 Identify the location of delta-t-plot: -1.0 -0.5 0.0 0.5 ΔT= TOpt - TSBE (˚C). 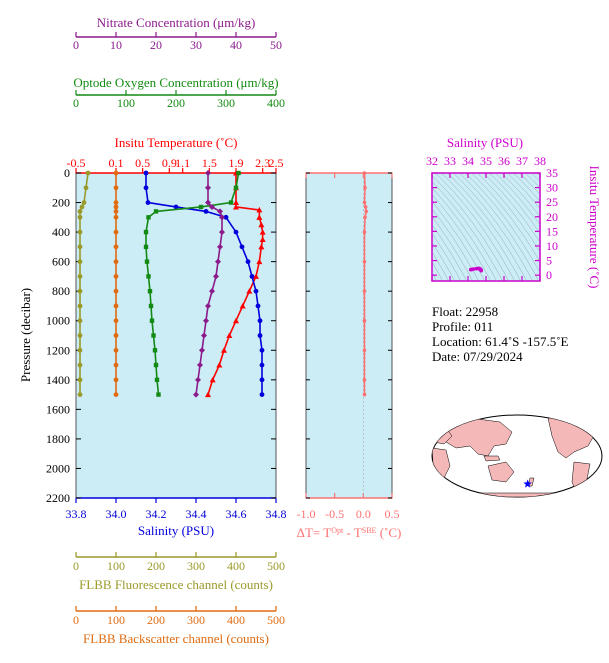
(349, 355).